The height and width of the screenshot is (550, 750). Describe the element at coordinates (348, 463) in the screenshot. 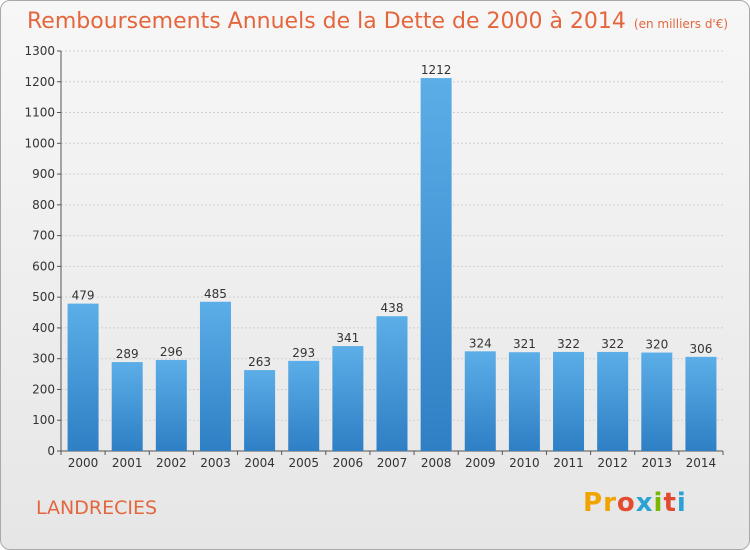

I see `x-tick-label: 2006` at that location.